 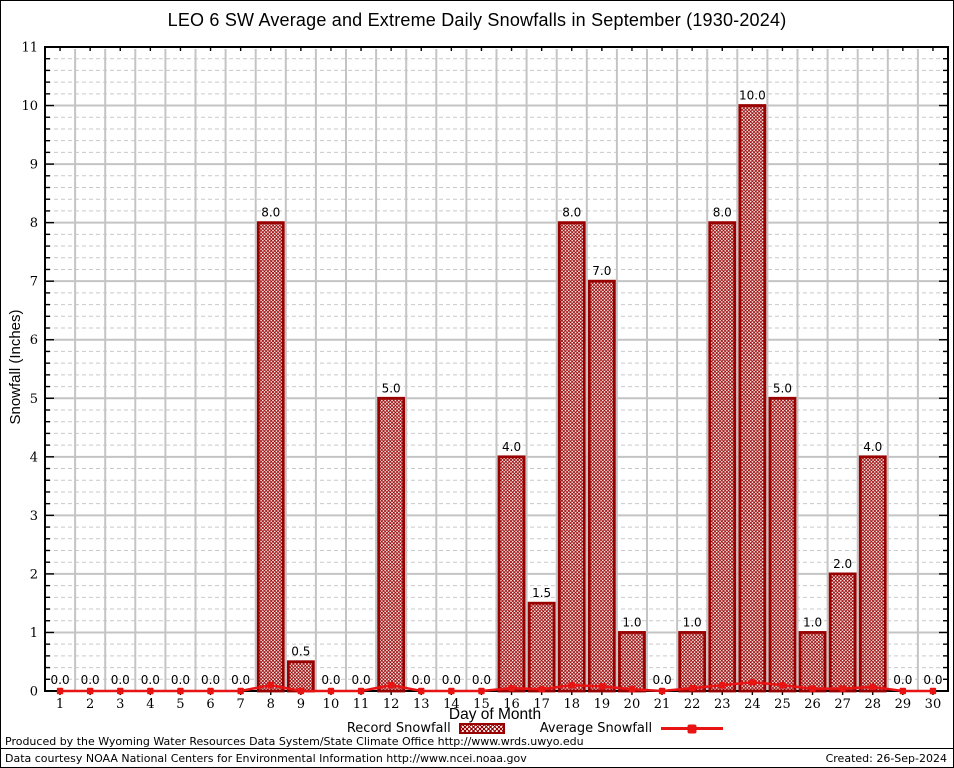 I want to click on value-label-day-9: 0.5, so click(x=300, y=652).